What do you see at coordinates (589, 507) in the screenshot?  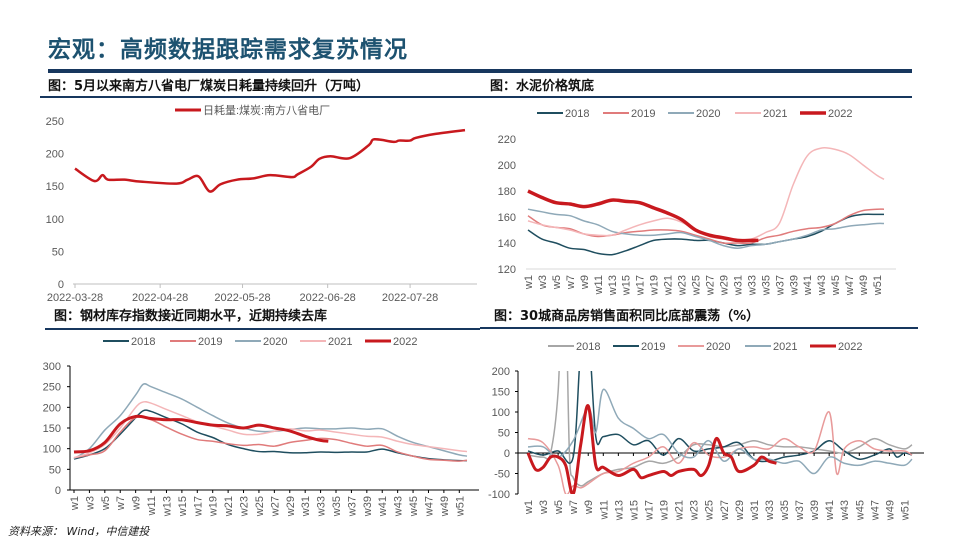 I see `x-tick-label: w9` at bounding box center [589, 507].